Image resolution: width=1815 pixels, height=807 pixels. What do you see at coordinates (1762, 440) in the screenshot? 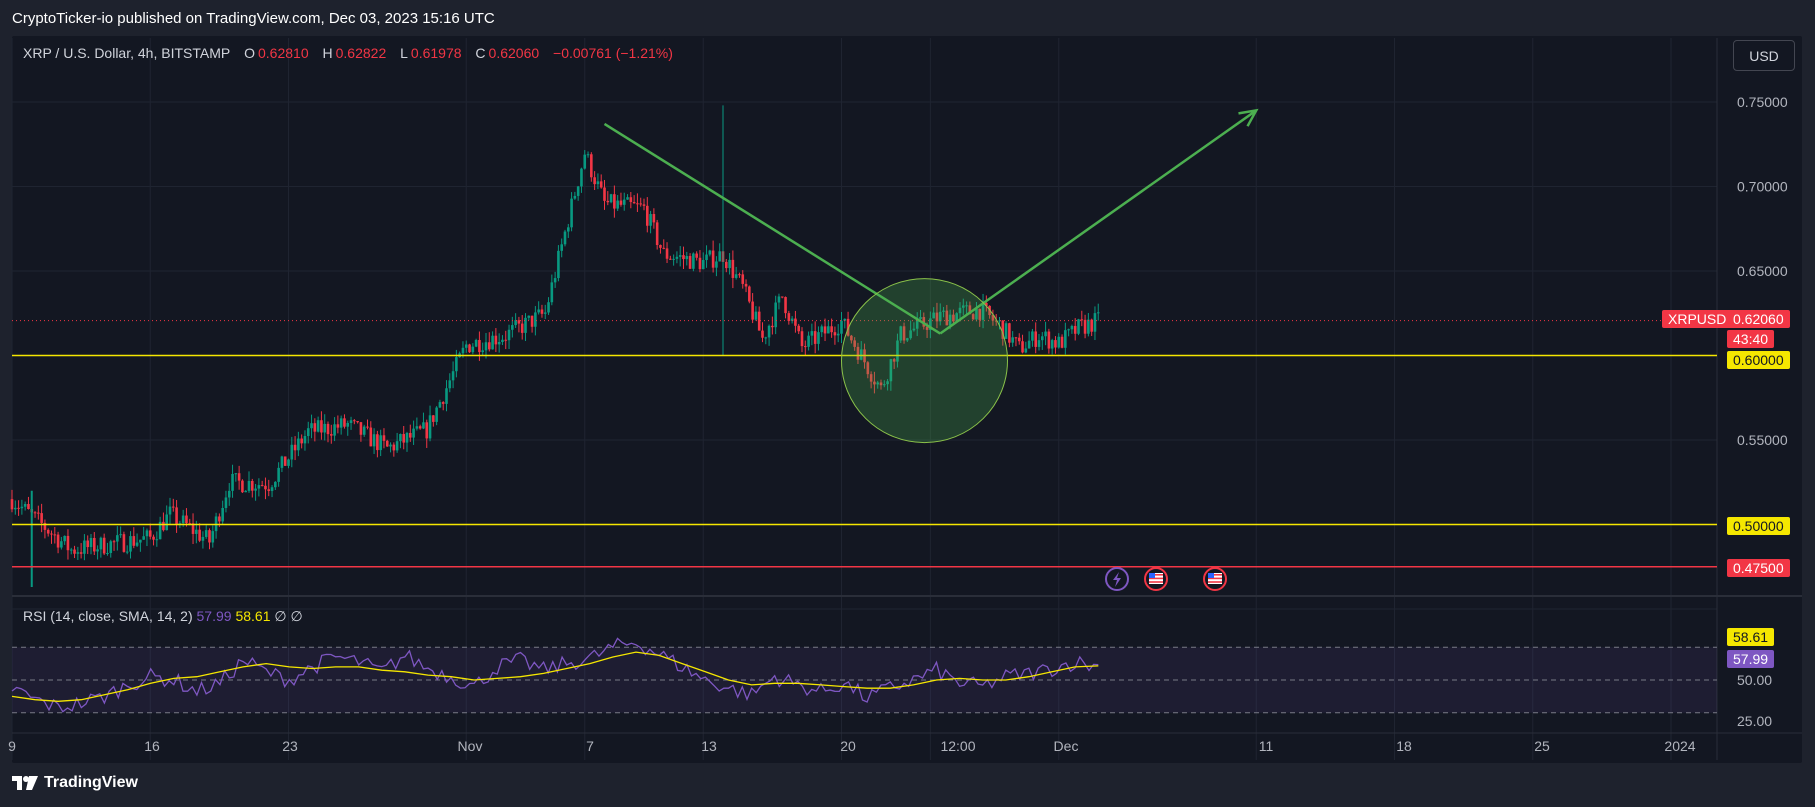
I see `price-axis-label: 0.55000` at bounding box center [1762, 440].